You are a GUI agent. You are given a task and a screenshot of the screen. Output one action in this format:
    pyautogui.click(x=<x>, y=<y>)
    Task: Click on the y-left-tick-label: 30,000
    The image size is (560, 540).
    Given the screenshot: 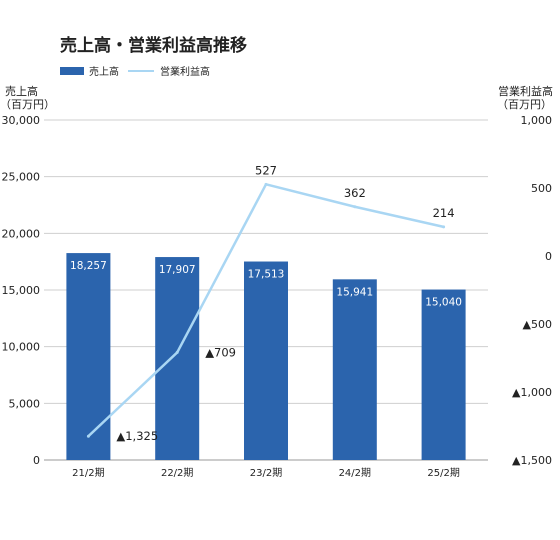 What is the action you would take?
    pyautogui.click(x=21, y=120)
    